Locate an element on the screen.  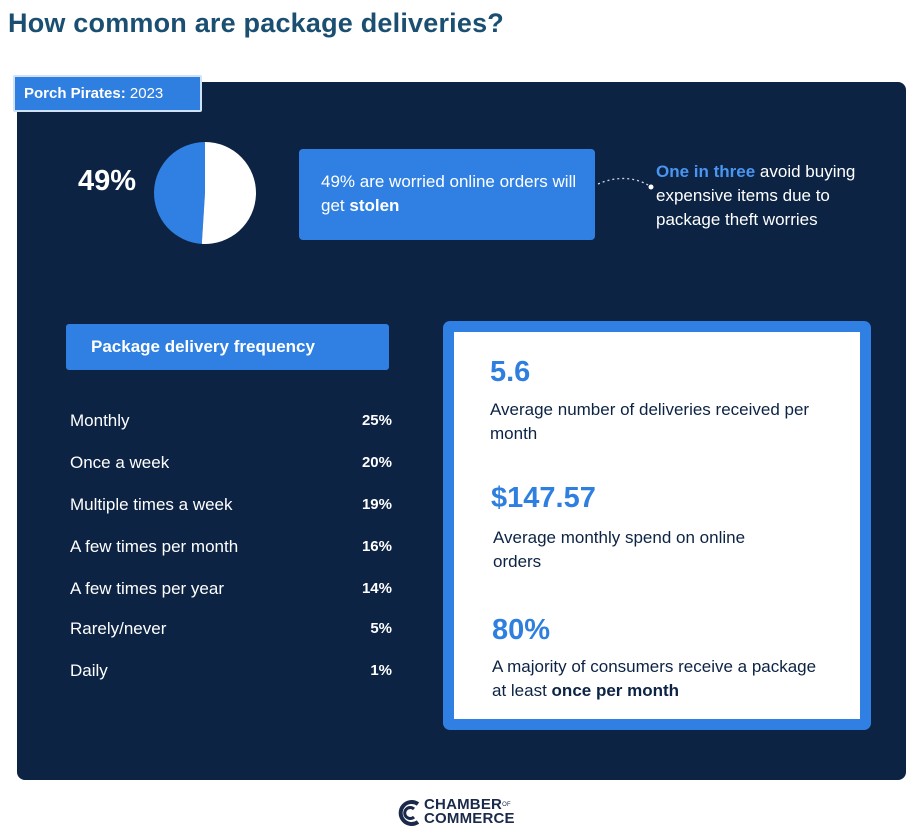
frequency-row: A few times per month 16% is located at coordinates (232, 549).